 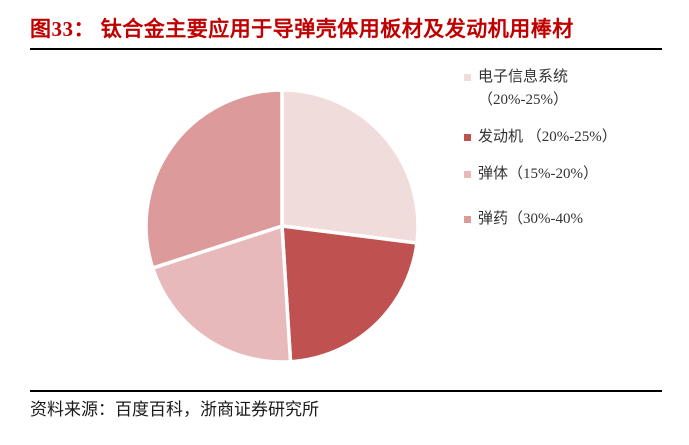 What do you see at coordinates (523, 88) in the screenshot?
I see `legend-label-0: 电子信息系统（20%-25%）` at bounding box center [523, 88].